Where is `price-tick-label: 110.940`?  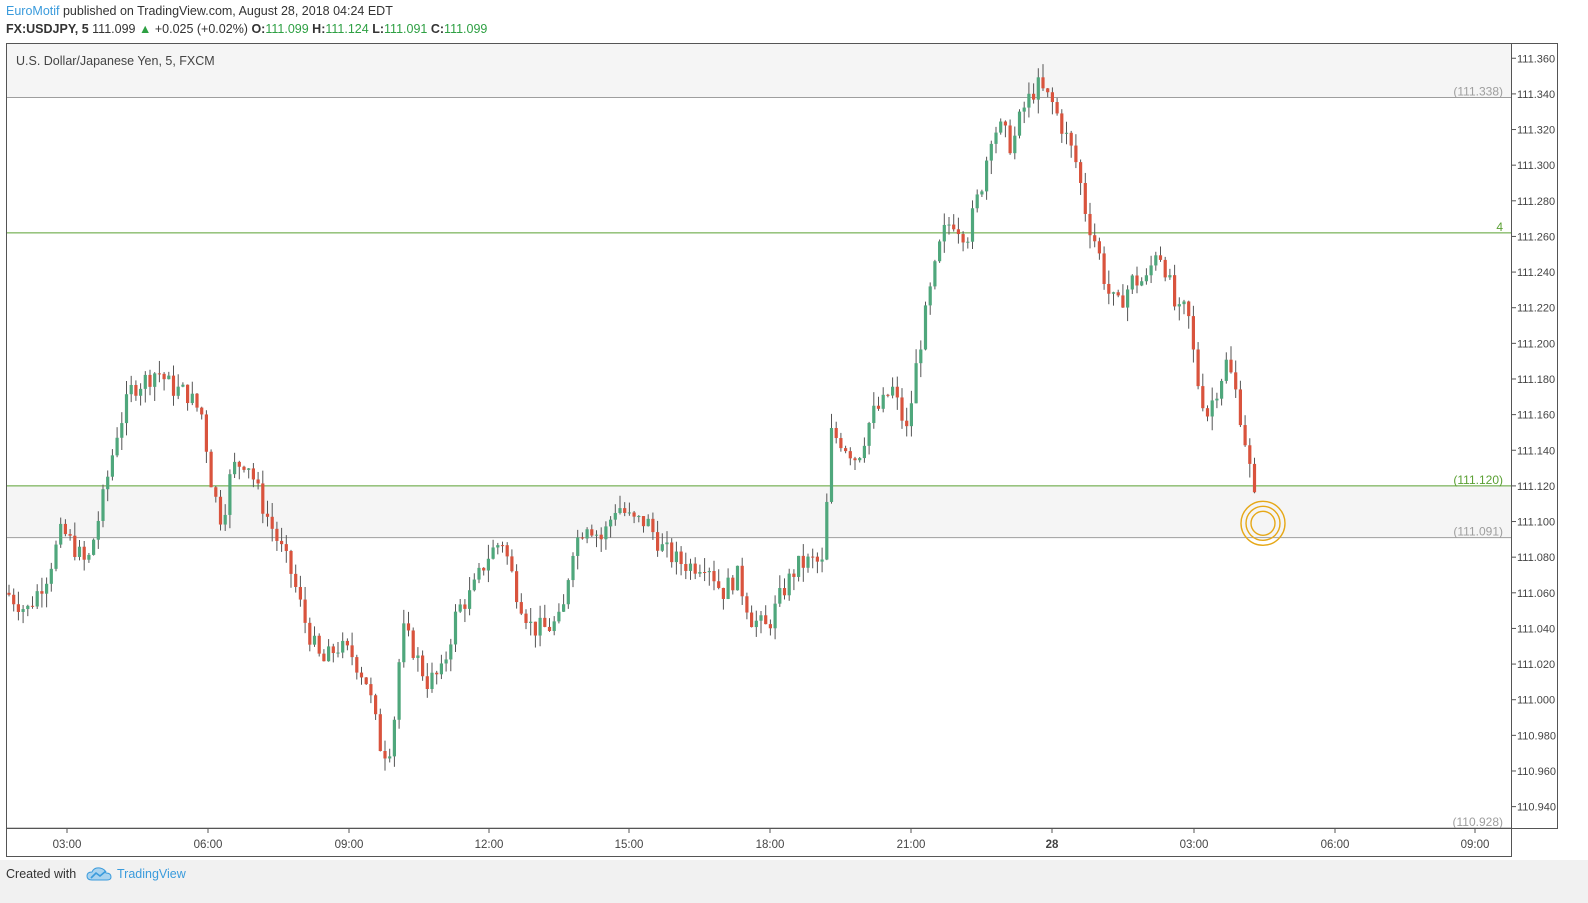 price-tick-label: 110.940 is located at coordinates (1536, 808).